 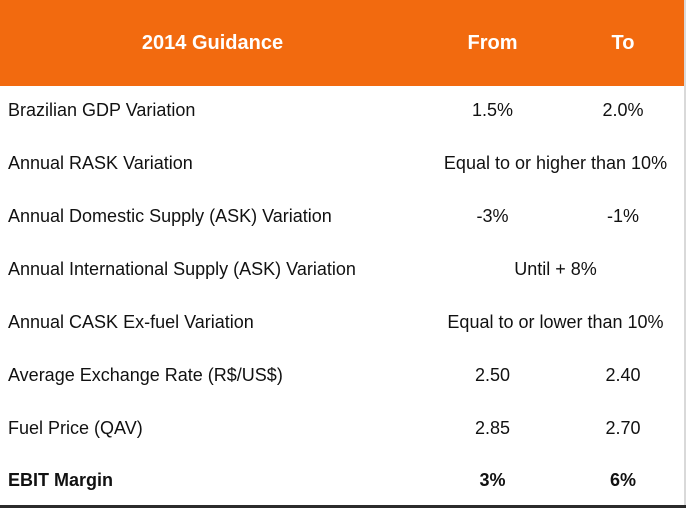 I want to click on row-label: Brazilian GDP Variation, so click(x=102, y=110).